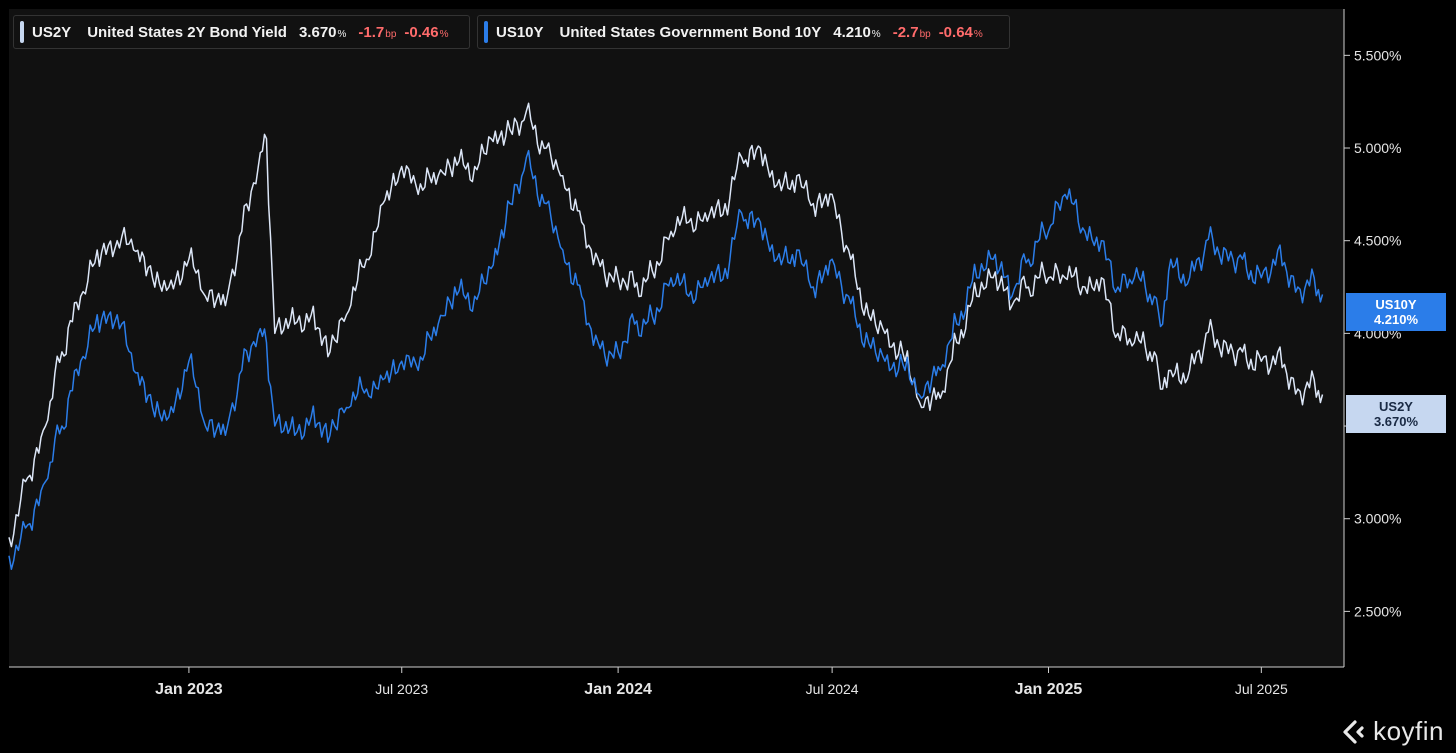 The image size is (1456, 753). I want to click on price-tag-us10y: US10Y 4.210%, so click(1396, 312).